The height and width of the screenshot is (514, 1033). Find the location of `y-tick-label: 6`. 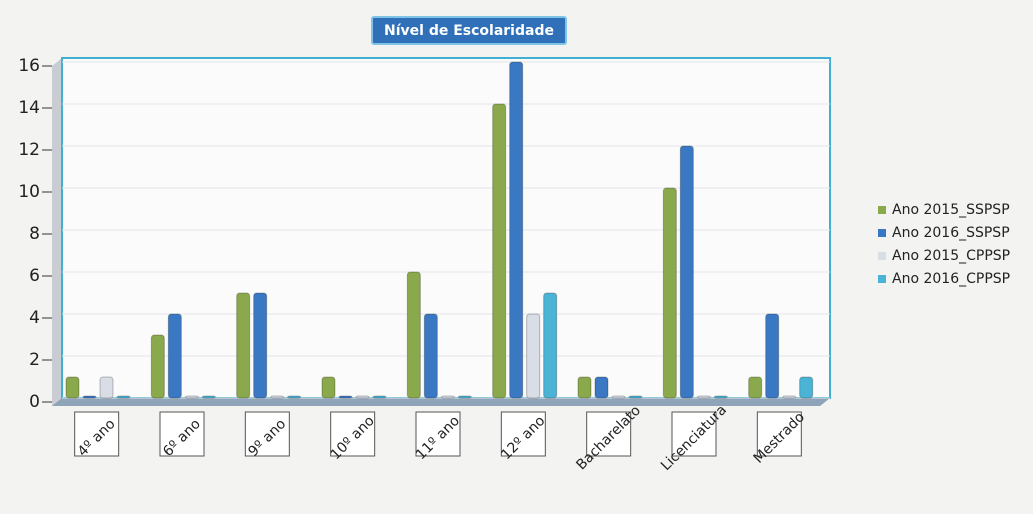

y-tick-label: 6 is located at coordinates (34, 276).